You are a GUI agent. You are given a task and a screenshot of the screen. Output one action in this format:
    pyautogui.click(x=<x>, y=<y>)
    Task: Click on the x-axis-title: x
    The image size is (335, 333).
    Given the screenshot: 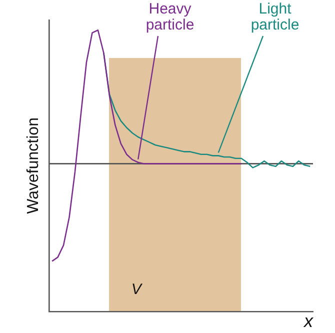 What is the action you would take?
    pyautogui.click(x=308, y=321)
    